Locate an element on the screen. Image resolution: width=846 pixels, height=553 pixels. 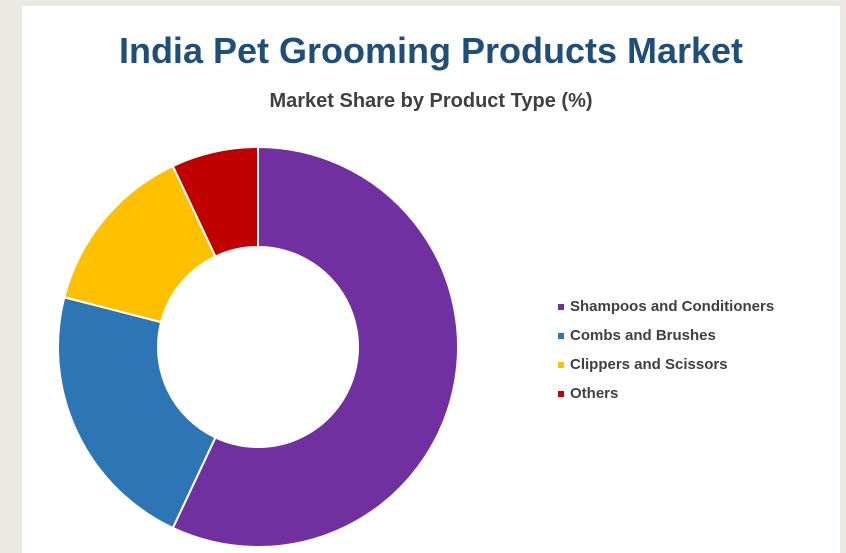
legend-item-others: Others is located at coordinates (666, 393).